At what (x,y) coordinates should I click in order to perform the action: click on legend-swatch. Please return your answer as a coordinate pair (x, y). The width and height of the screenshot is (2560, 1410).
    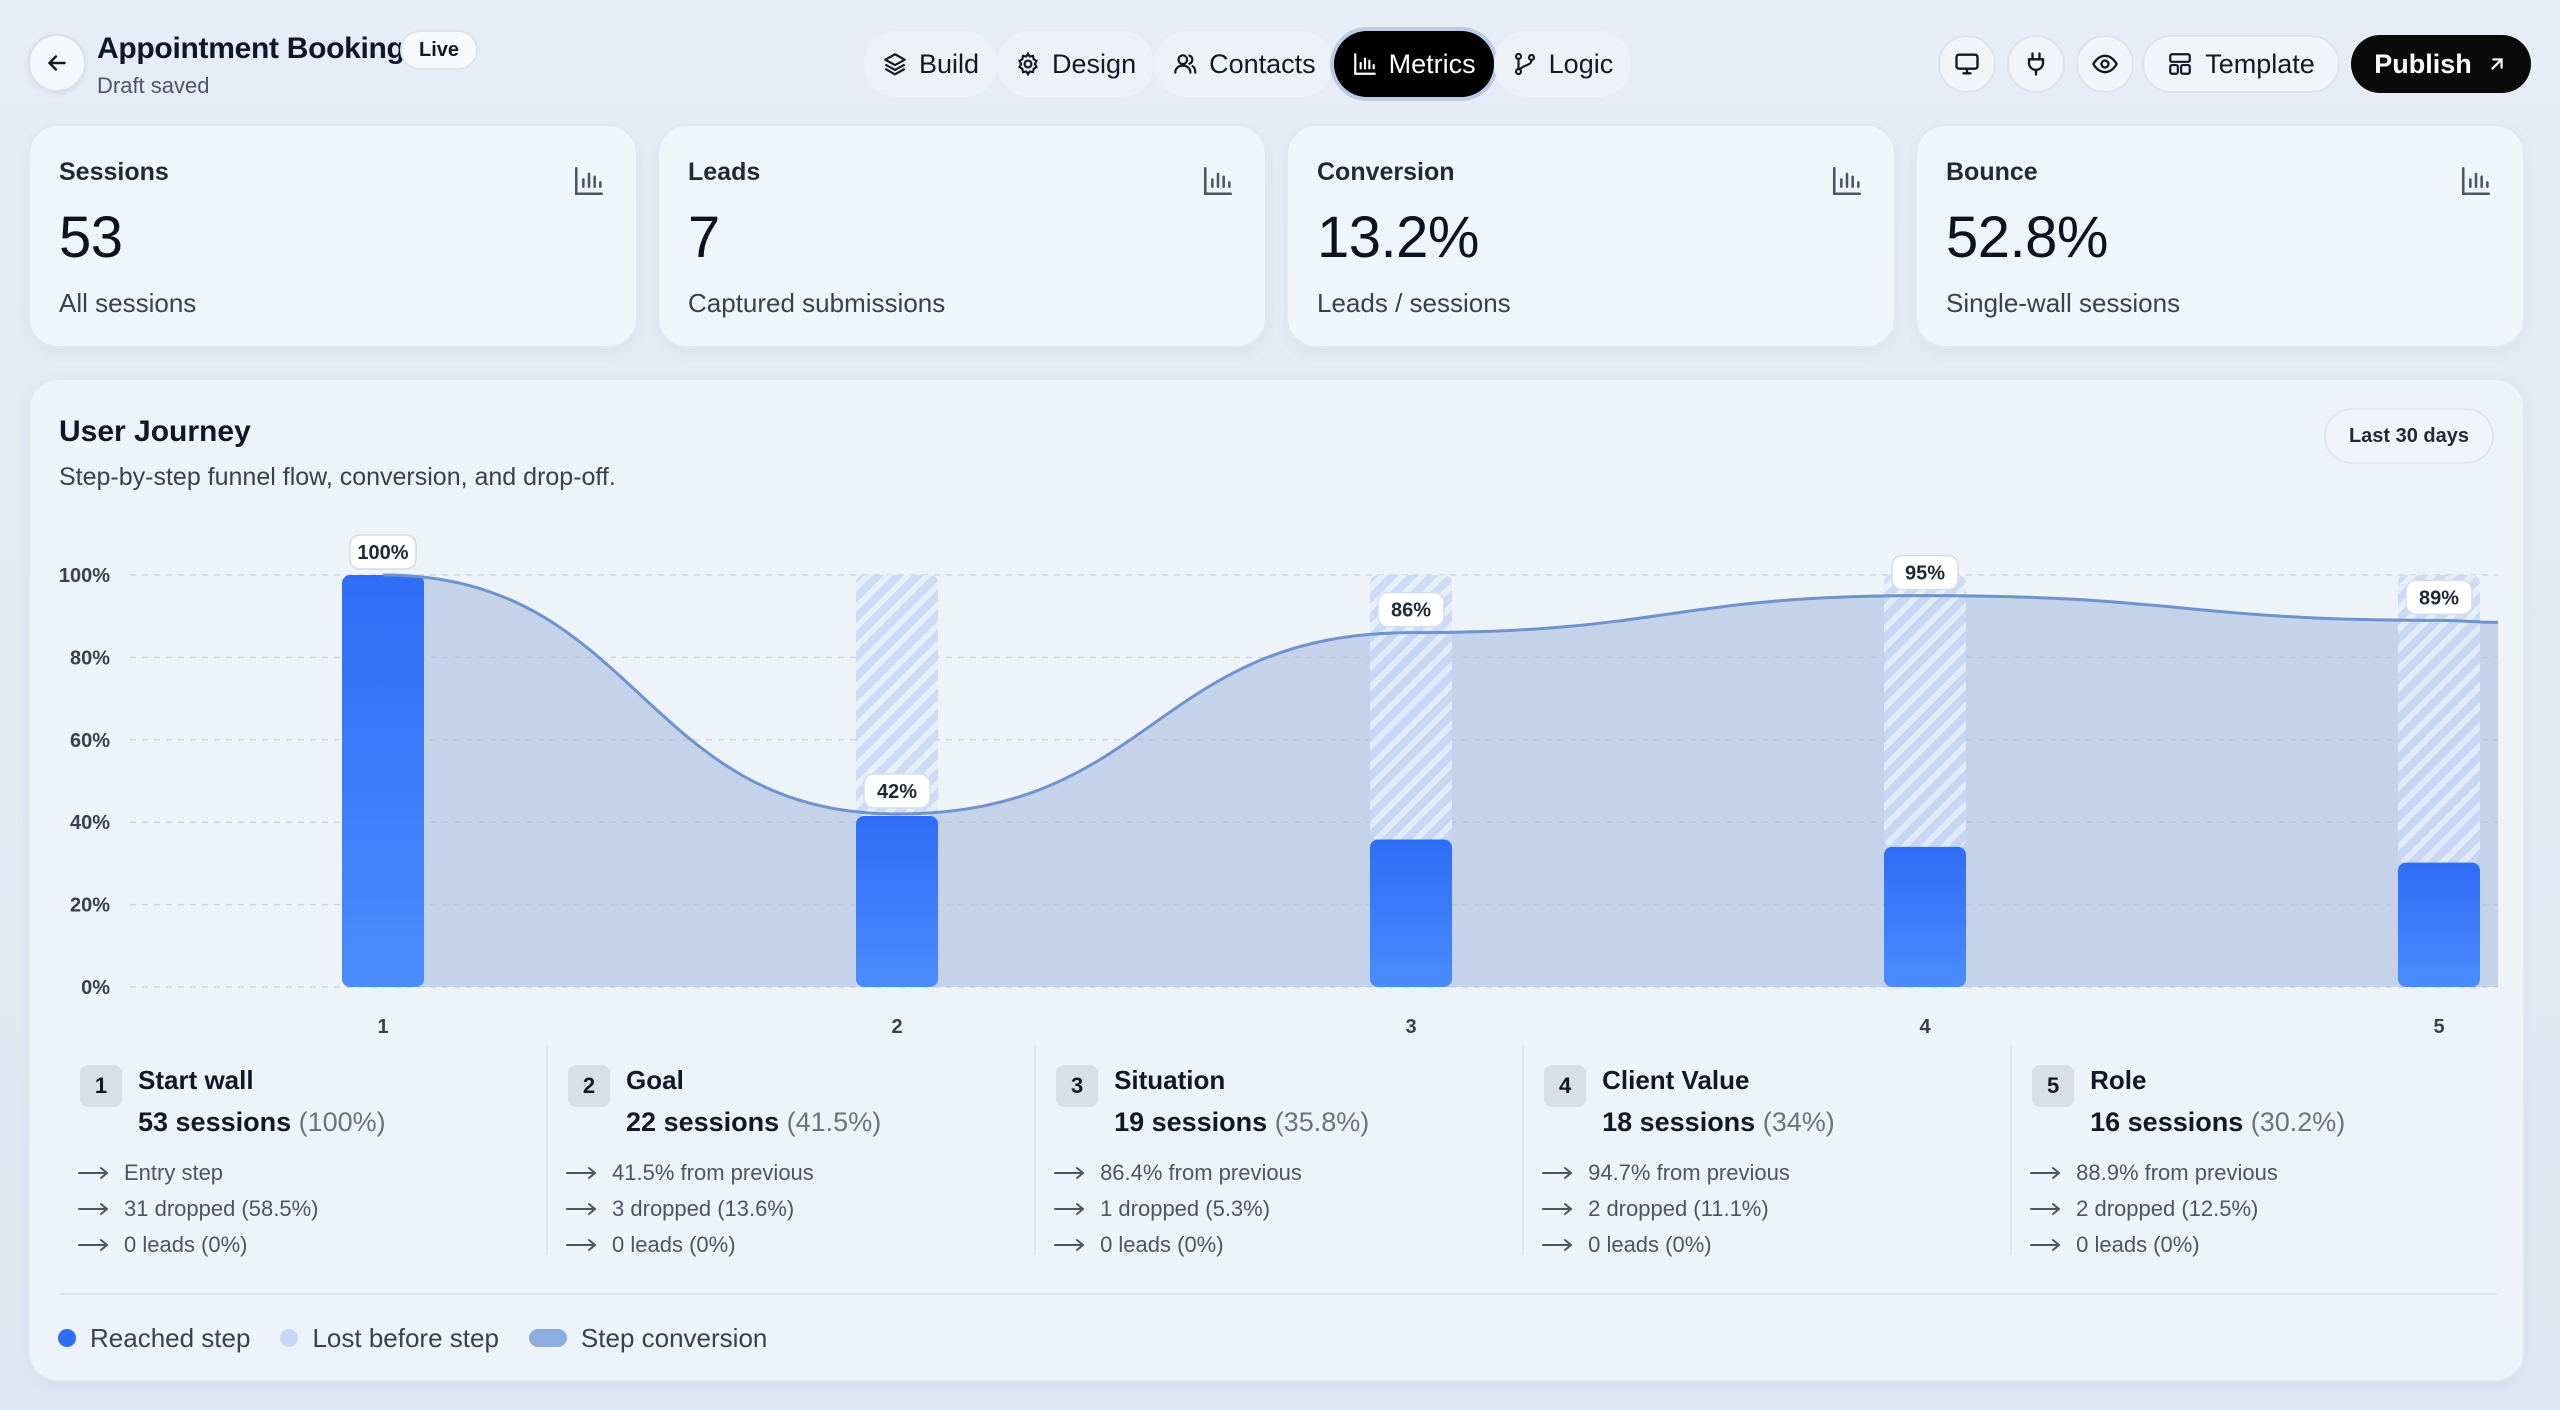
    Looking at the image, I should click on (547, 1338).